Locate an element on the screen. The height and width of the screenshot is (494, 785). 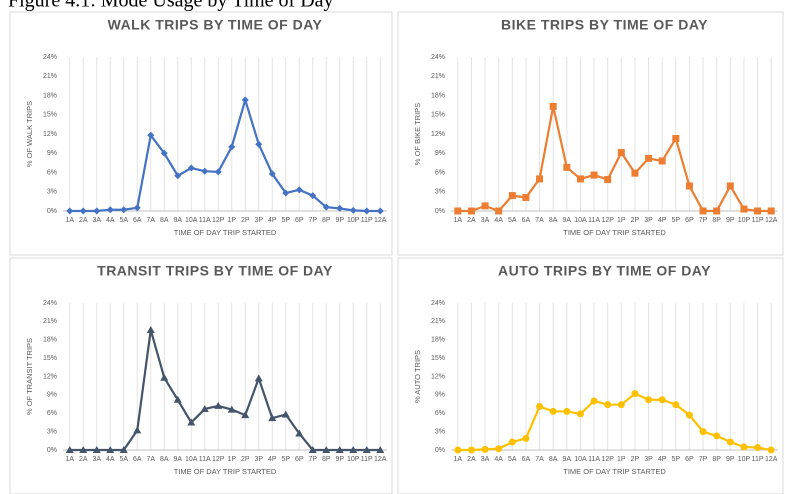
figure-title: Figure 4.1: Mode Usage by Time of Day is located at coordinates (171, 6).